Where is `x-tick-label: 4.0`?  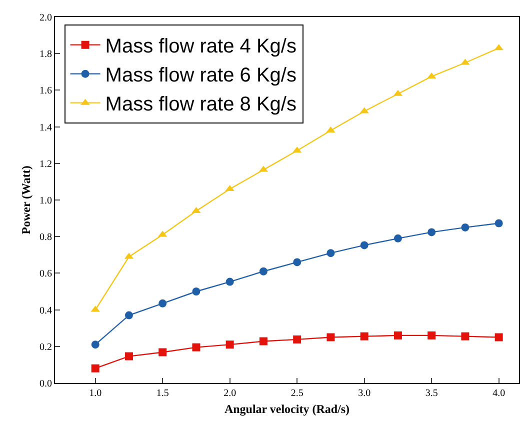
x-tick-label: 4.0 is located at coordinates (499, 393).